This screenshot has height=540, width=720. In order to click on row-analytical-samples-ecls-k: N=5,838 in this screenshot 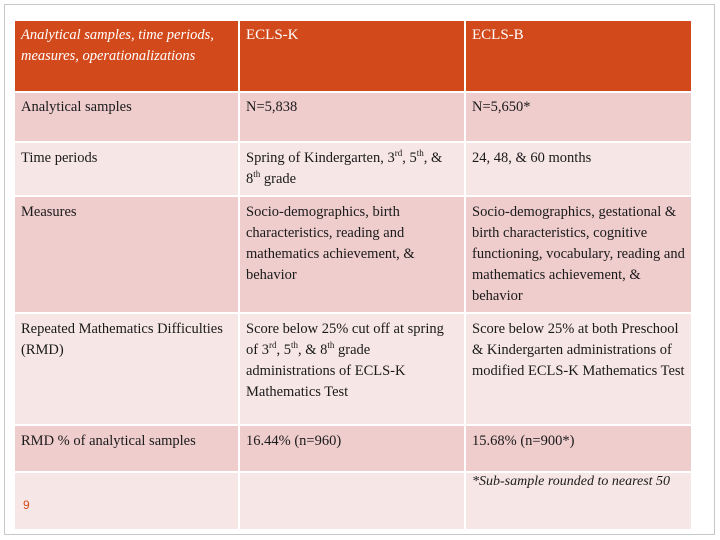, I will do `click(353, 118)`.